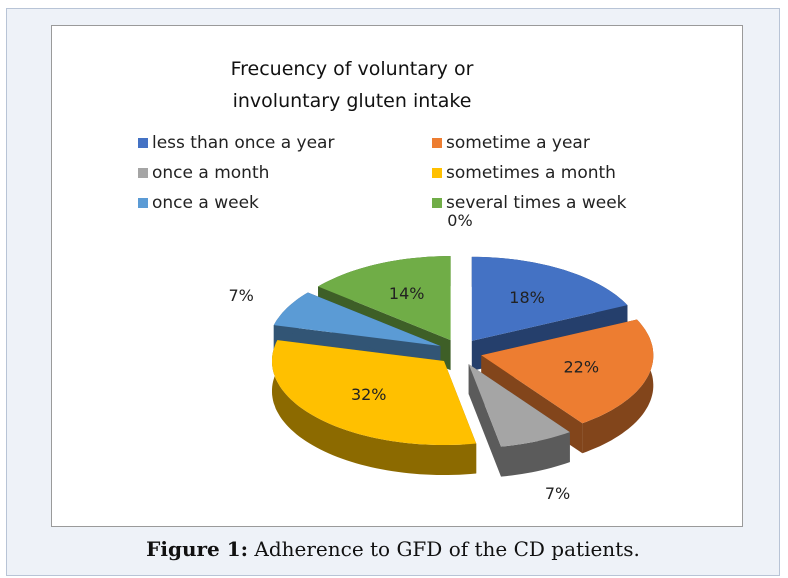 Image resolution: width=788 pixels, height=578 pixels. I want to click on legend-label: sometimes a month, so click(531, 173).